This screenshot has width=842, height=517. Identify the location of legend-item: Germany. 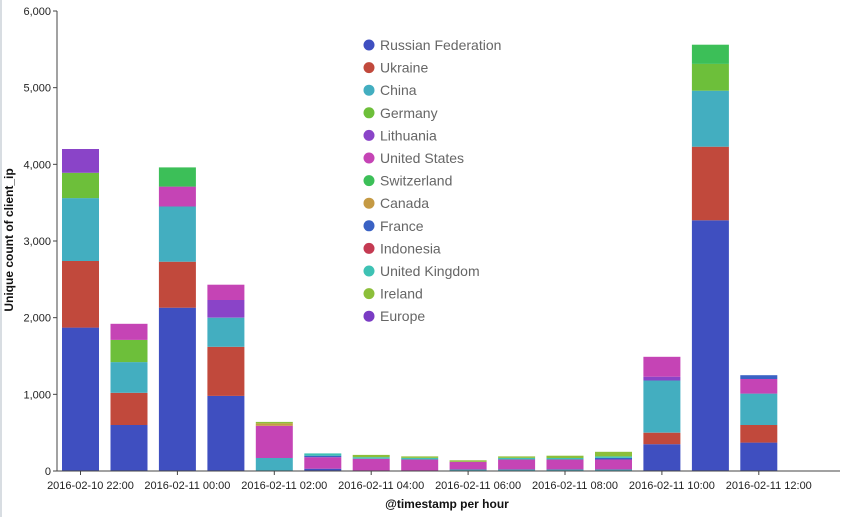
(400, 113).